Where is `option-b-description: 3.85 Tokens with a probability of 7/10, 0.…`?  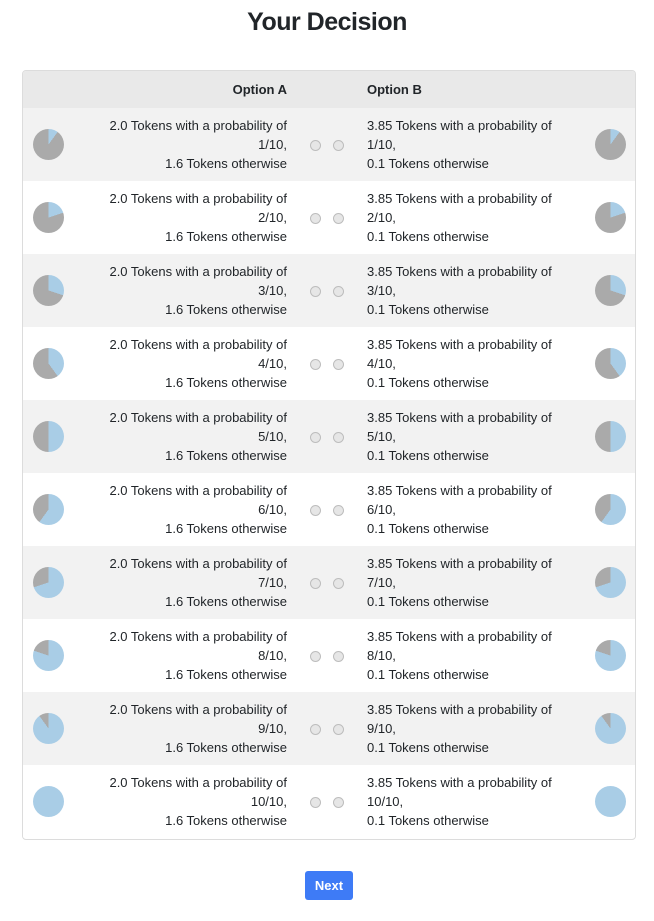 option-b-description: 3.85 Tokens with a probability of 7/10, 0.… is located at coordinates (469, 582).